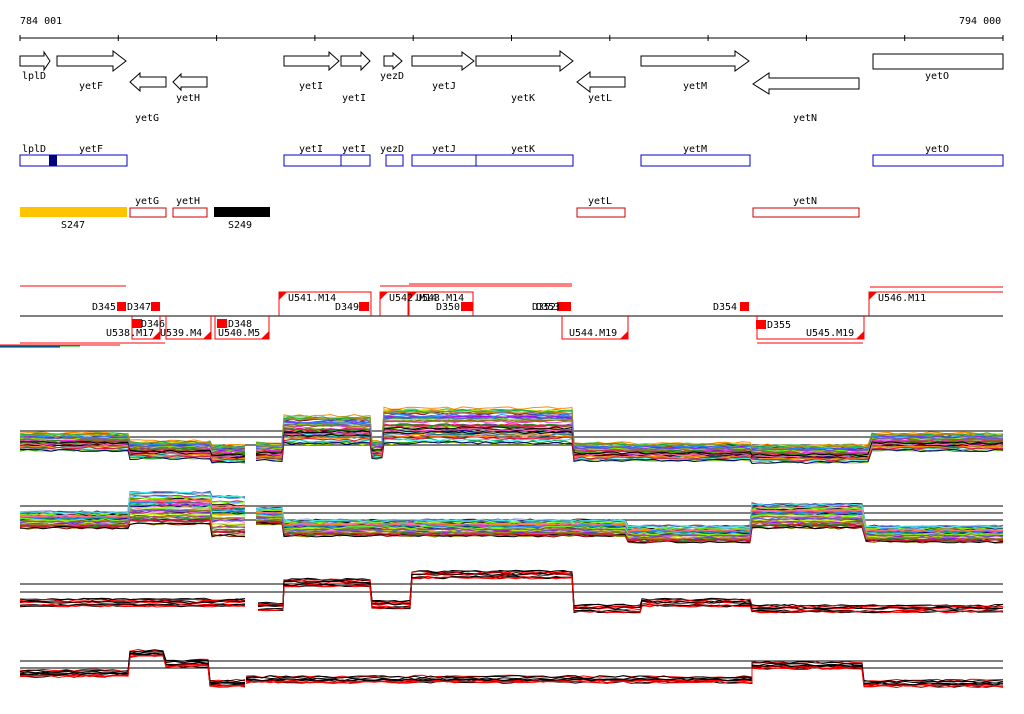 The height and width of the screenshot is (714, 1024). Describe the element at coordinates (312, 298) in the screenshot. I see `feature-label: U541.M14` at that location.